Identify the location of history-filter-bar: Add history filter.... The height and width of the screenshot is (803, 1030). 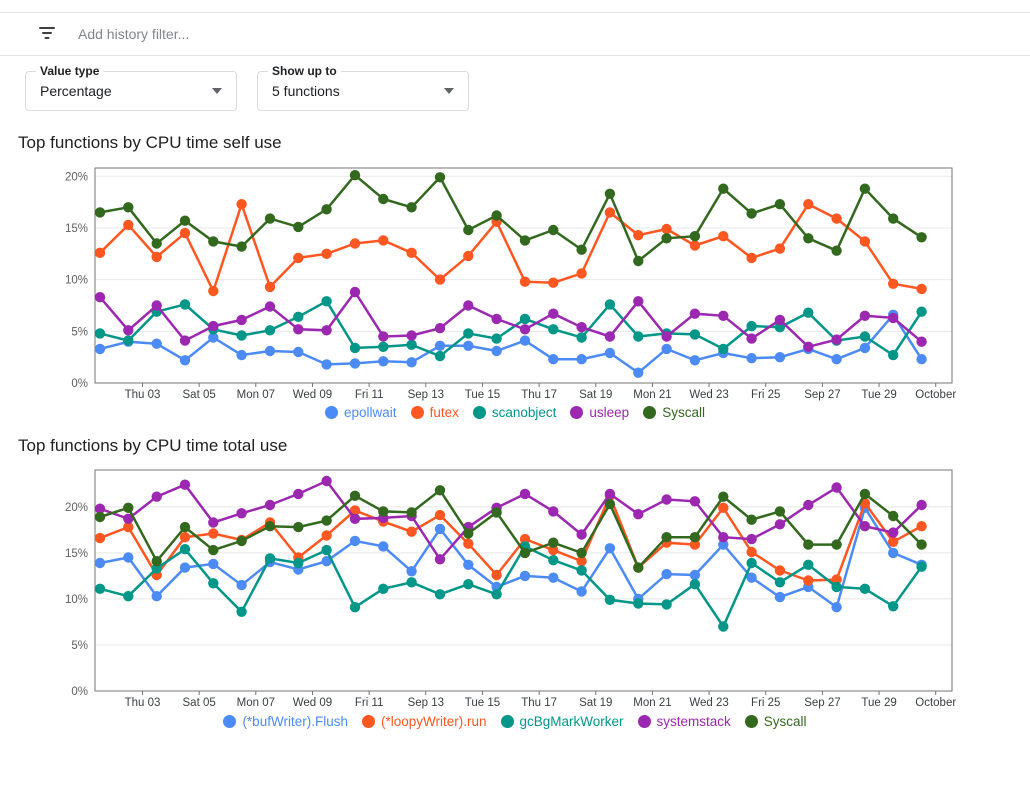
(515, 34).